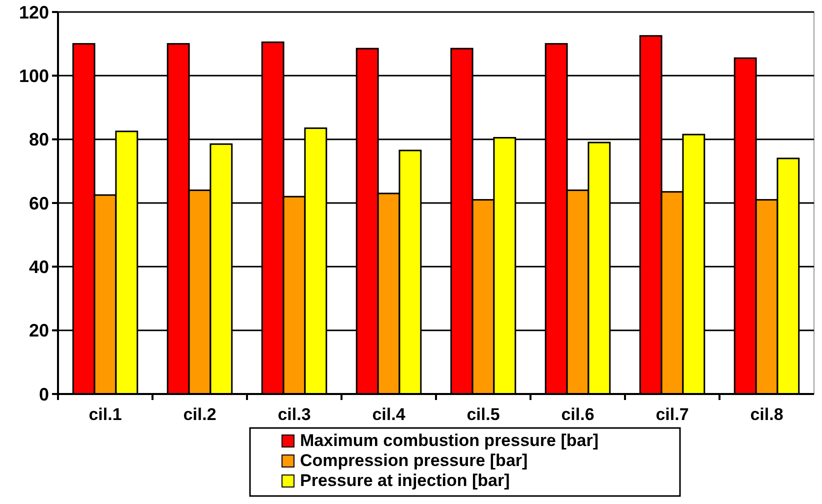  Describe the element at coordinates (38, 203) in the screenshot. I see `y-tick-label: 60` at that location.